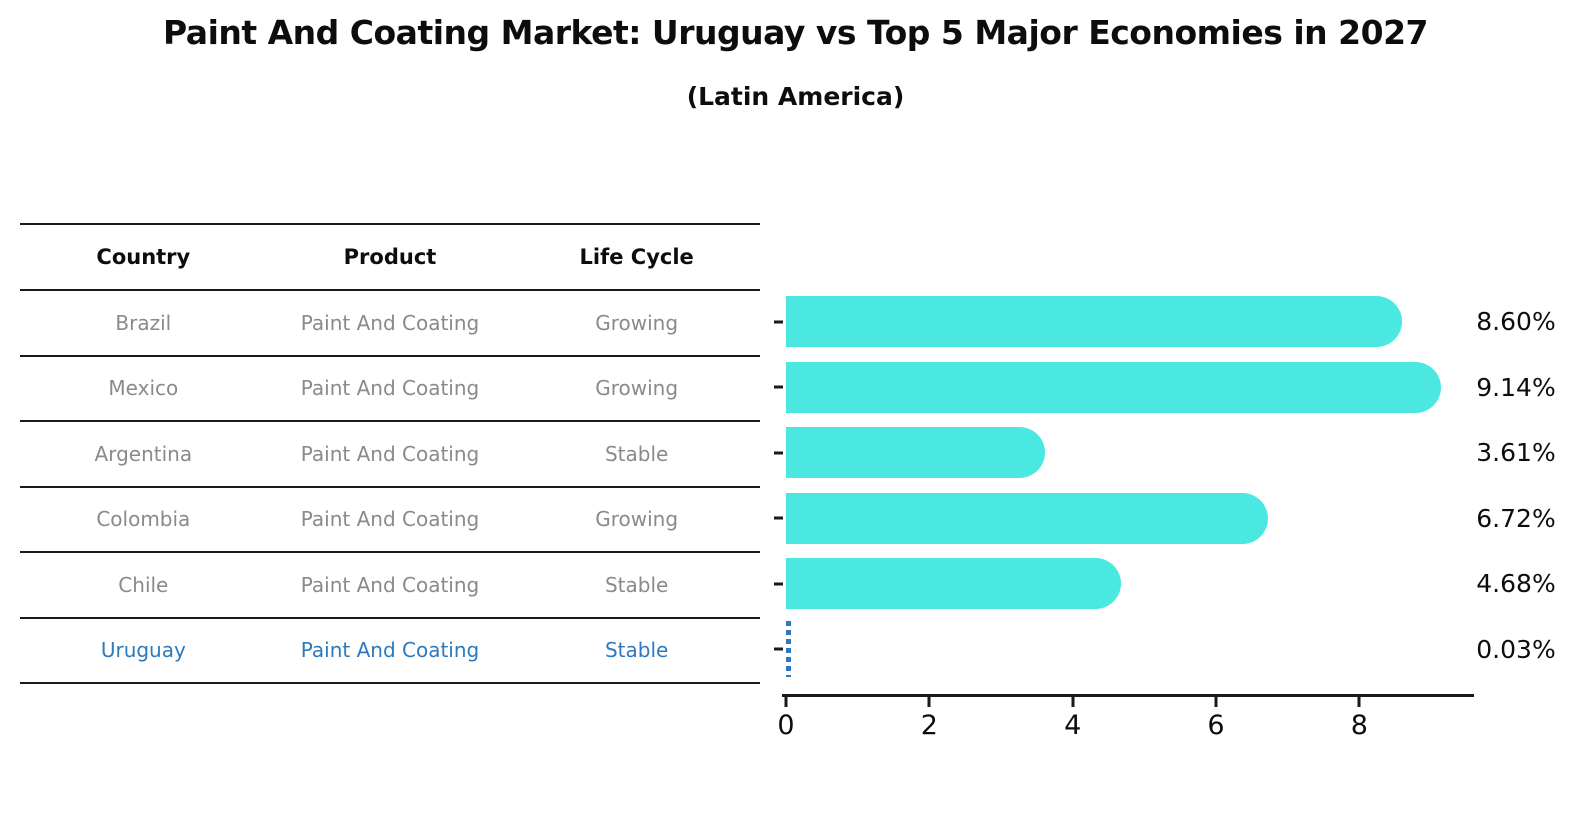 The image size is (1591, 823). I want to click on value-label-mexico: 9.14%, so click(1516, 387).